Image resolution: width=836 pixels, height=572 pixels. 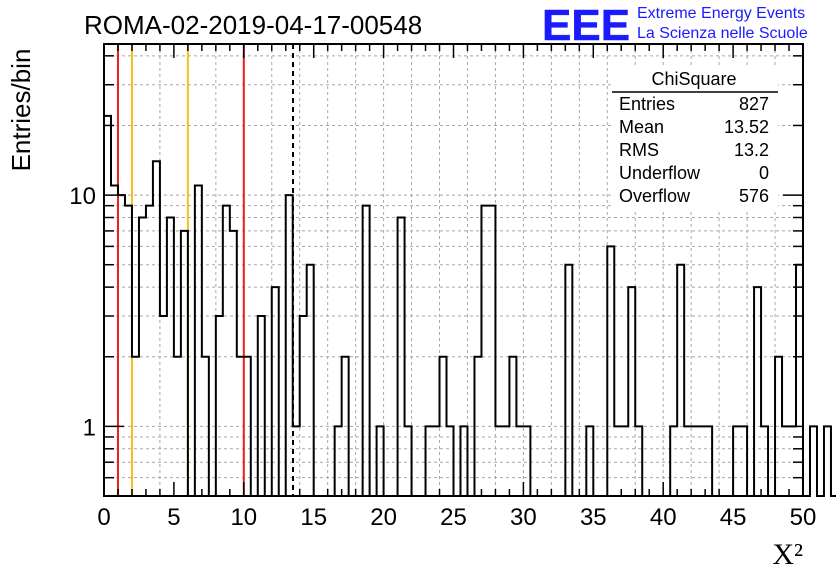 I want to click on logo-subtitle-2: La Scienza nelle Scuole, so click(x=722, y=33).